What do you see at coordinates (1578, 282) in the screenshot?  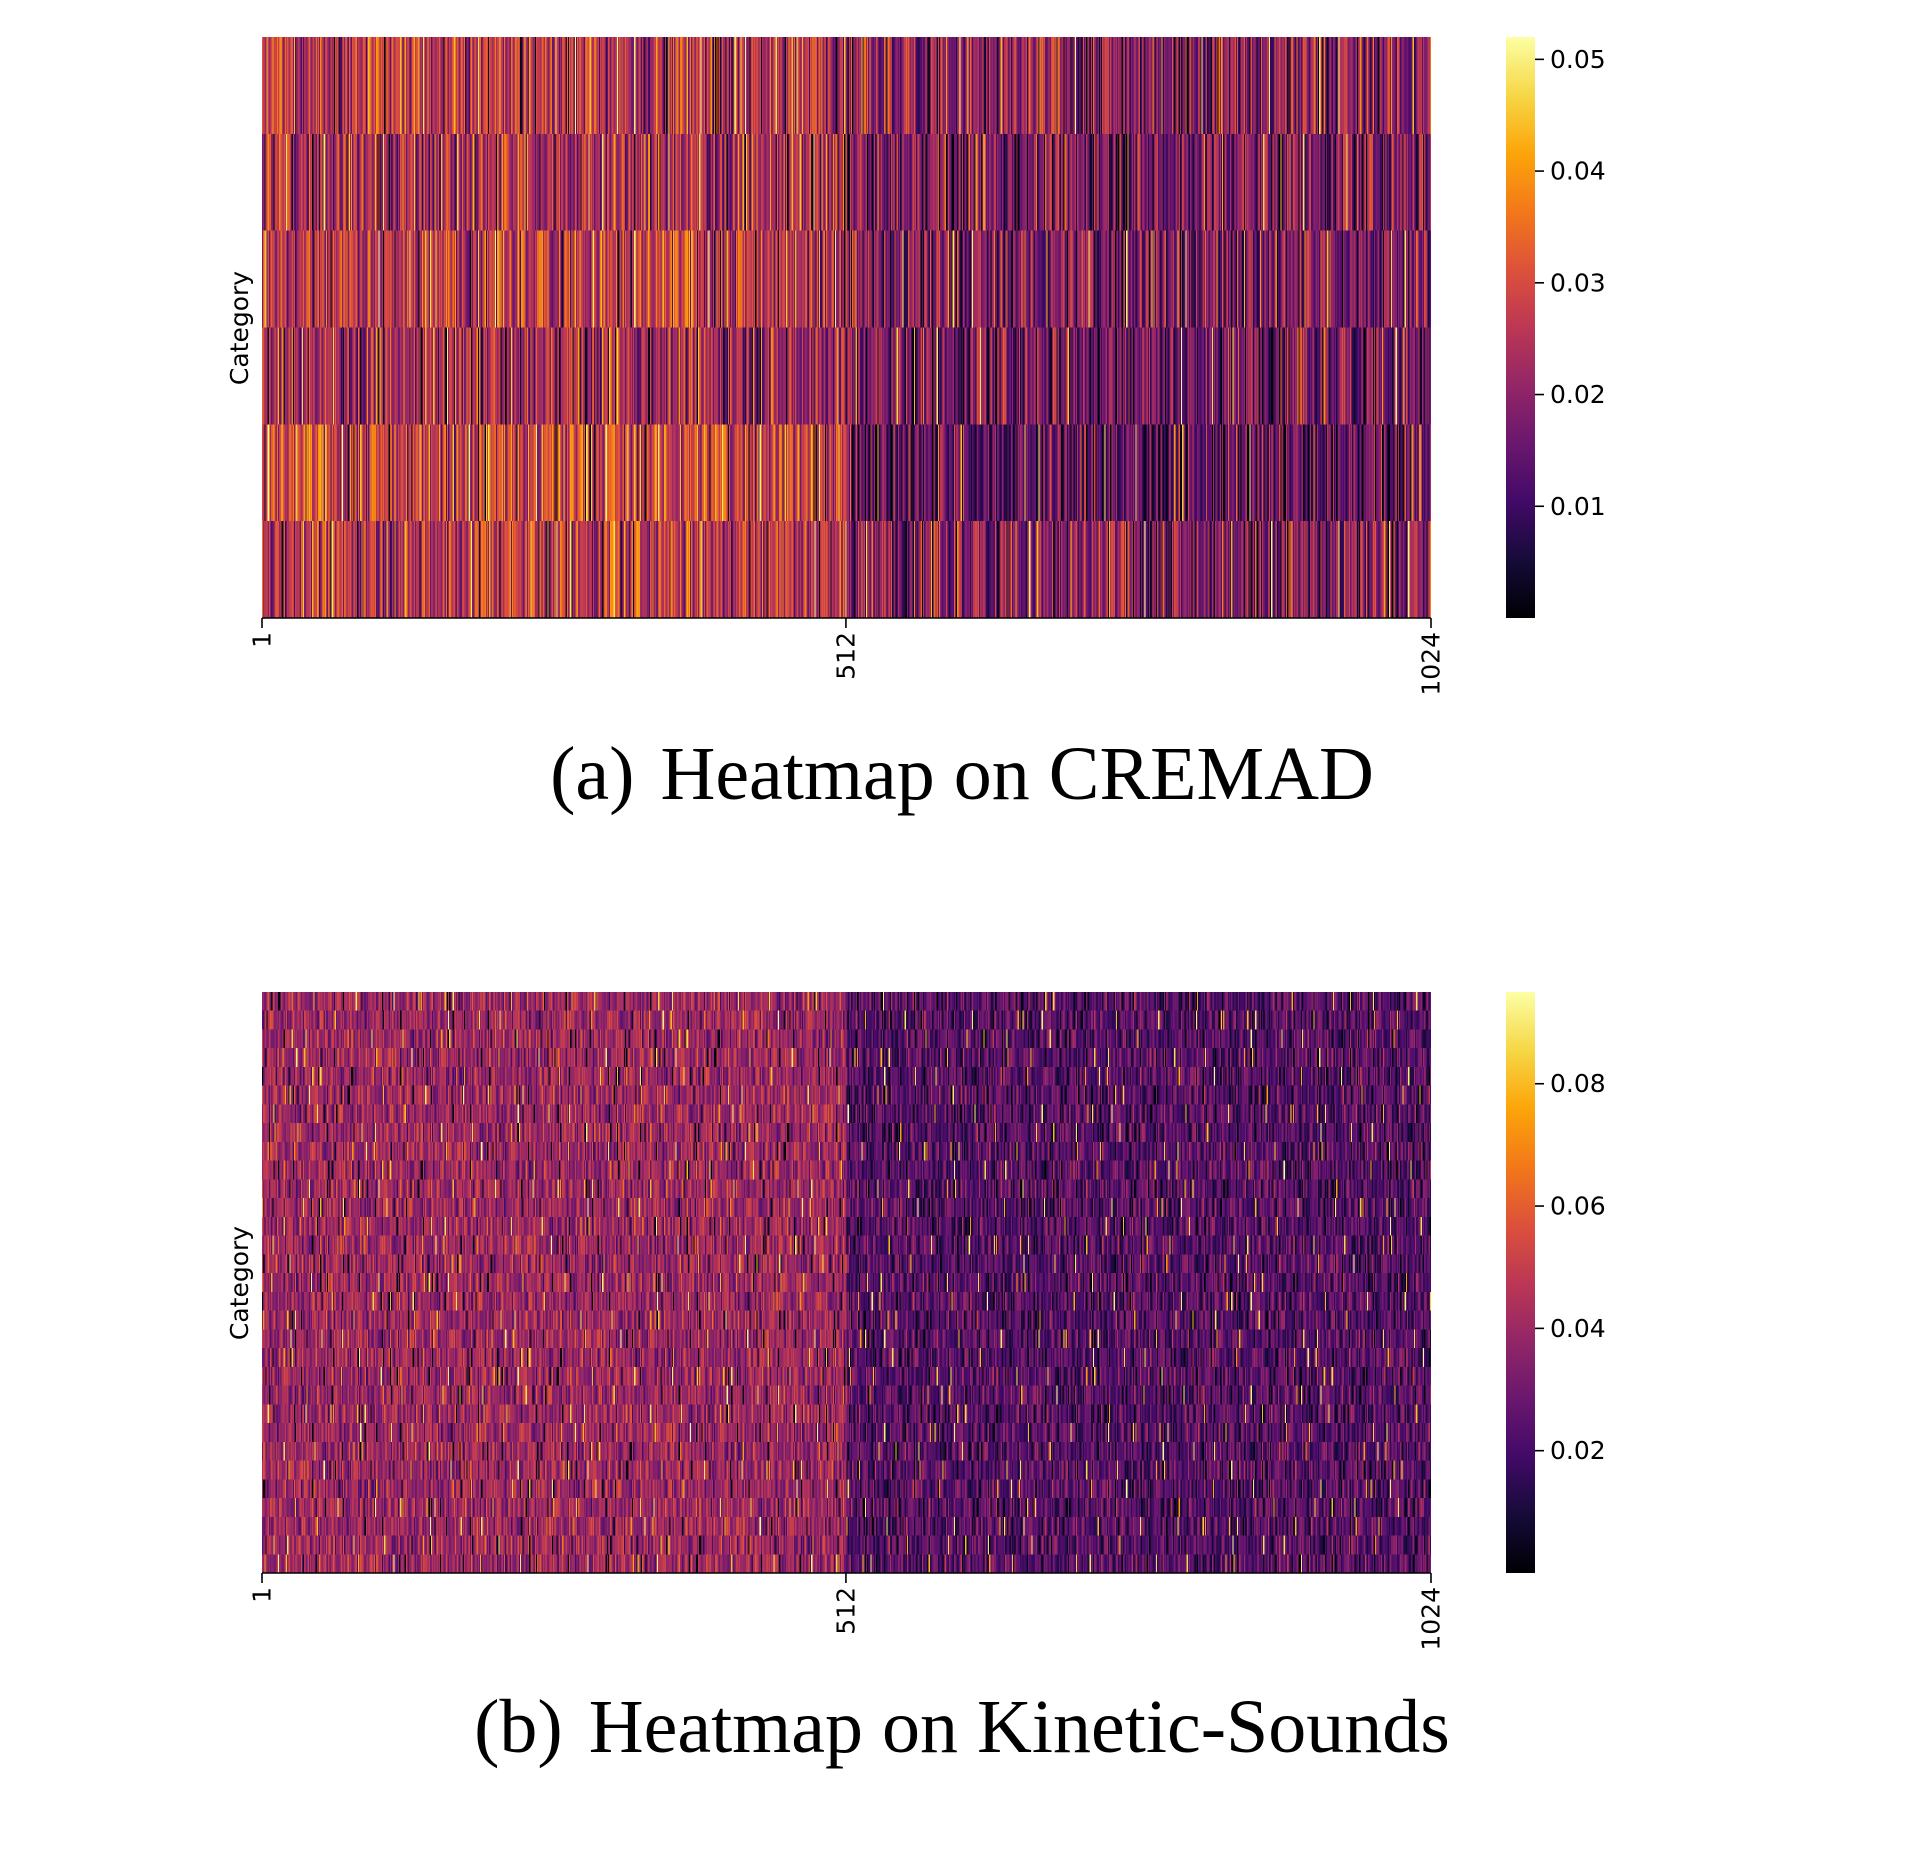 I see `colorbar-tick-label: 0.03` at bounding box center [1578, 282].